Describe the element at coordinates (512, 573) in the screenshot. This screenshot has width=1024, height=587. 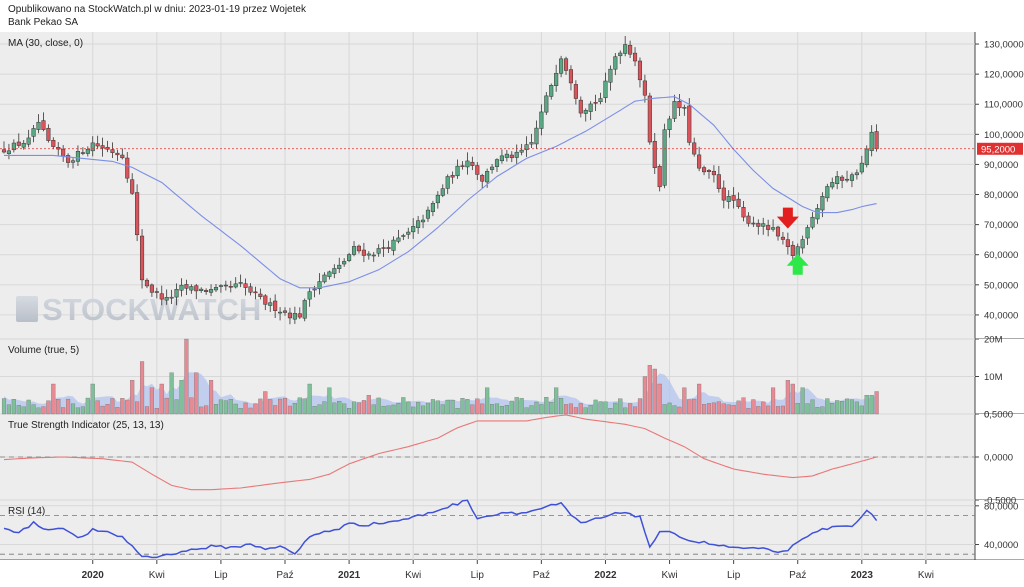
I see `time-axis-background` at that location.